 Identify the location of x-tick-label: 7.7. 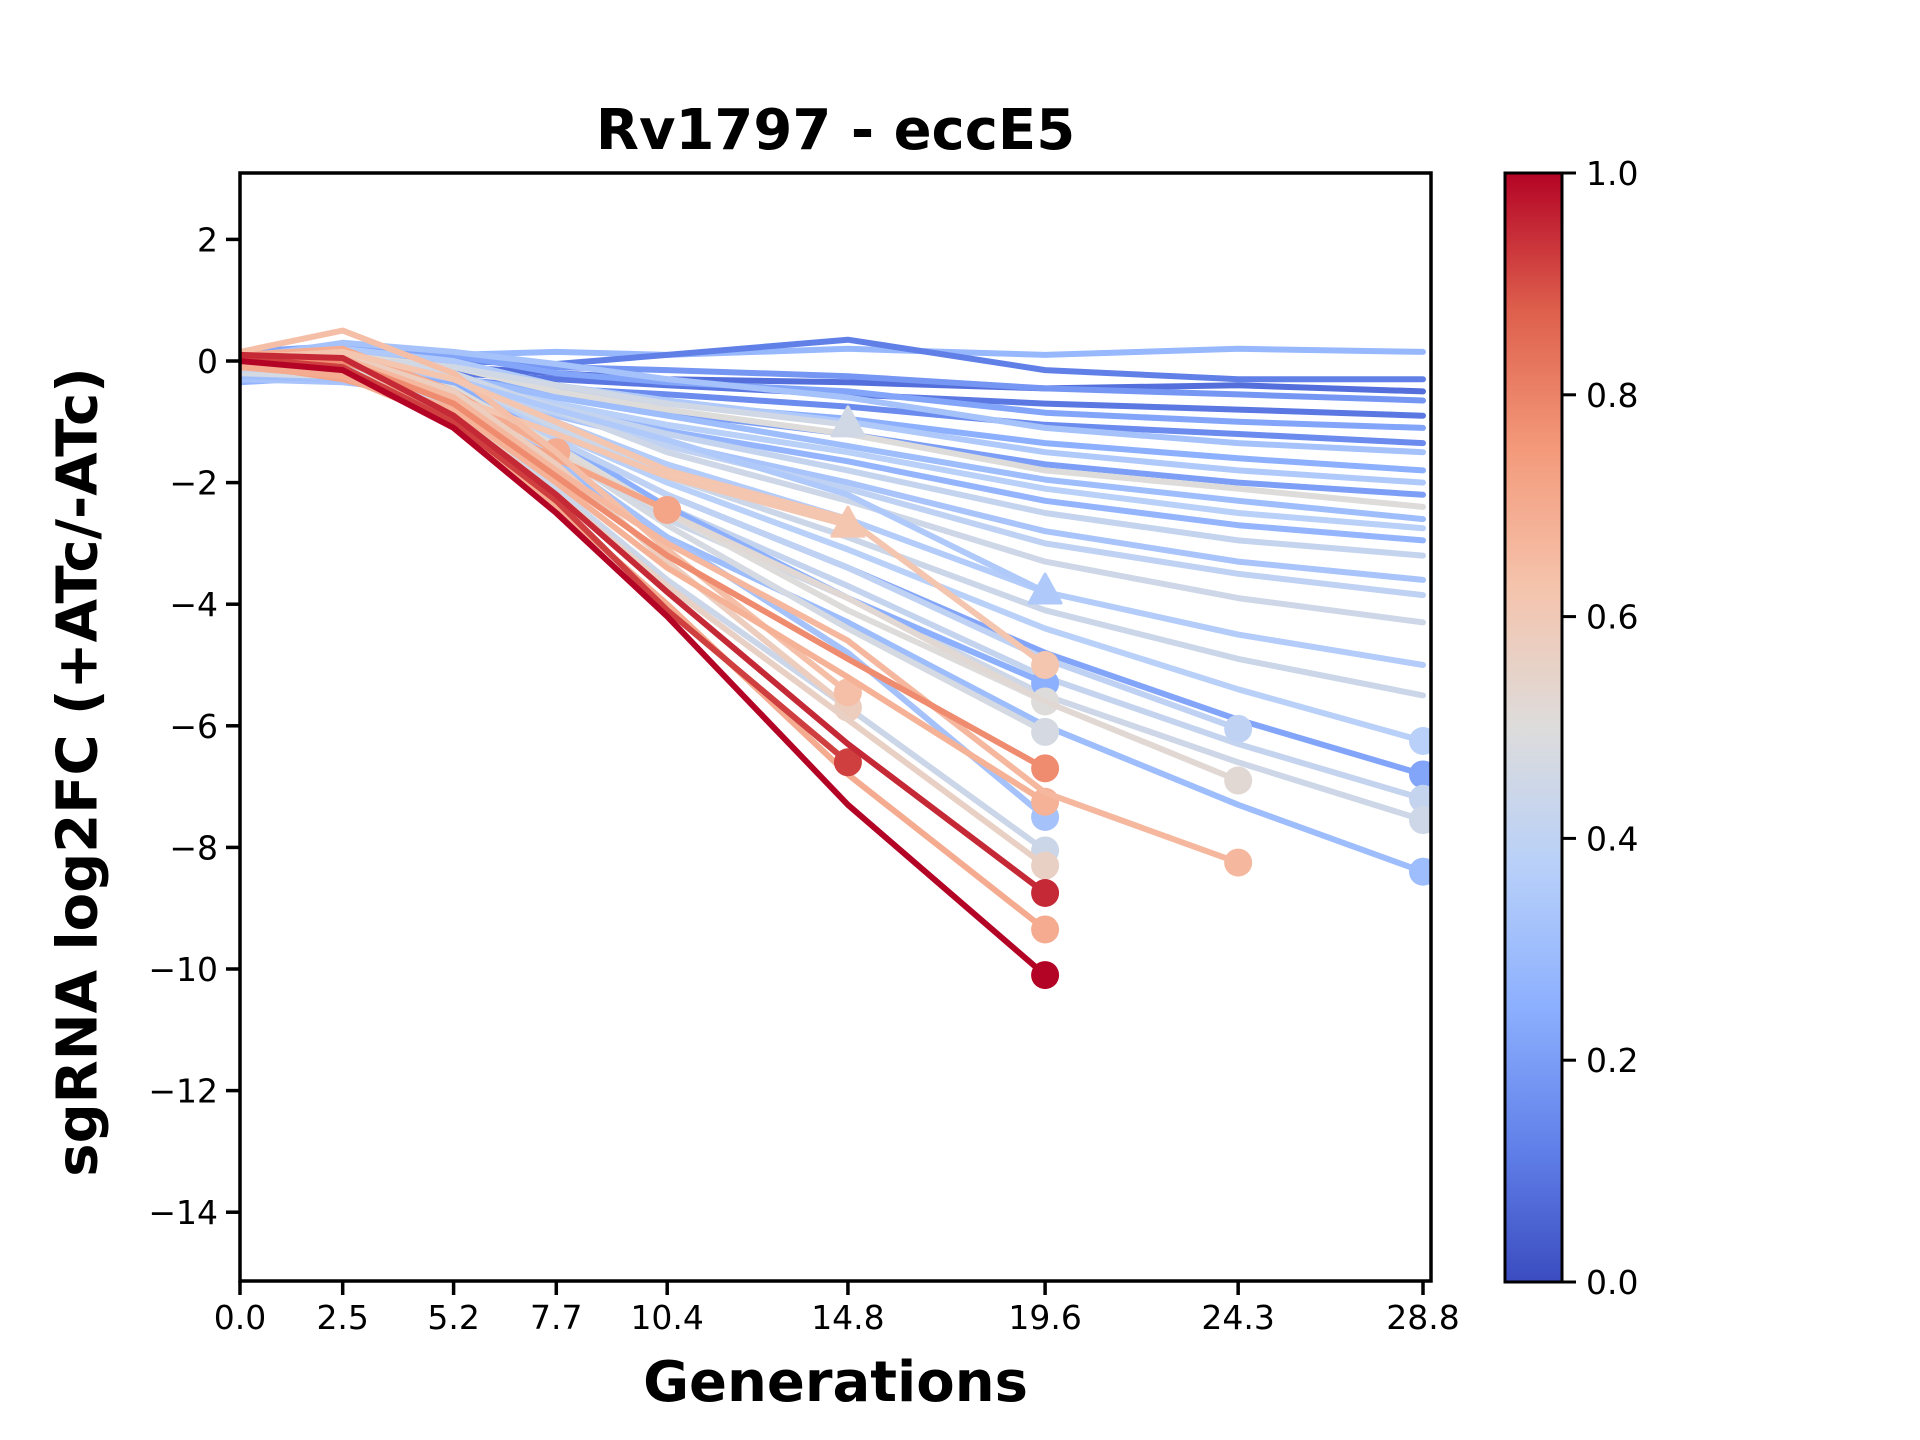
(556, 1317).